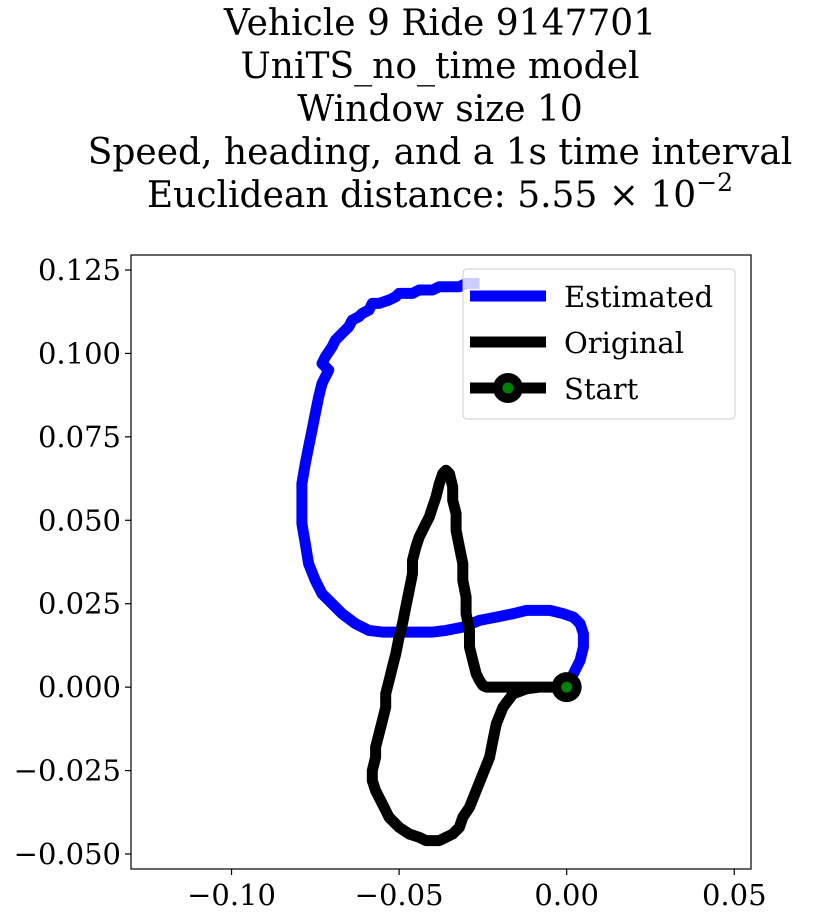 This screenshot has height=917, width=814. Describe the element at coordinates (439, 66) in the screenshot. I see `title-line-2: UniTS_no_time model` at that location.